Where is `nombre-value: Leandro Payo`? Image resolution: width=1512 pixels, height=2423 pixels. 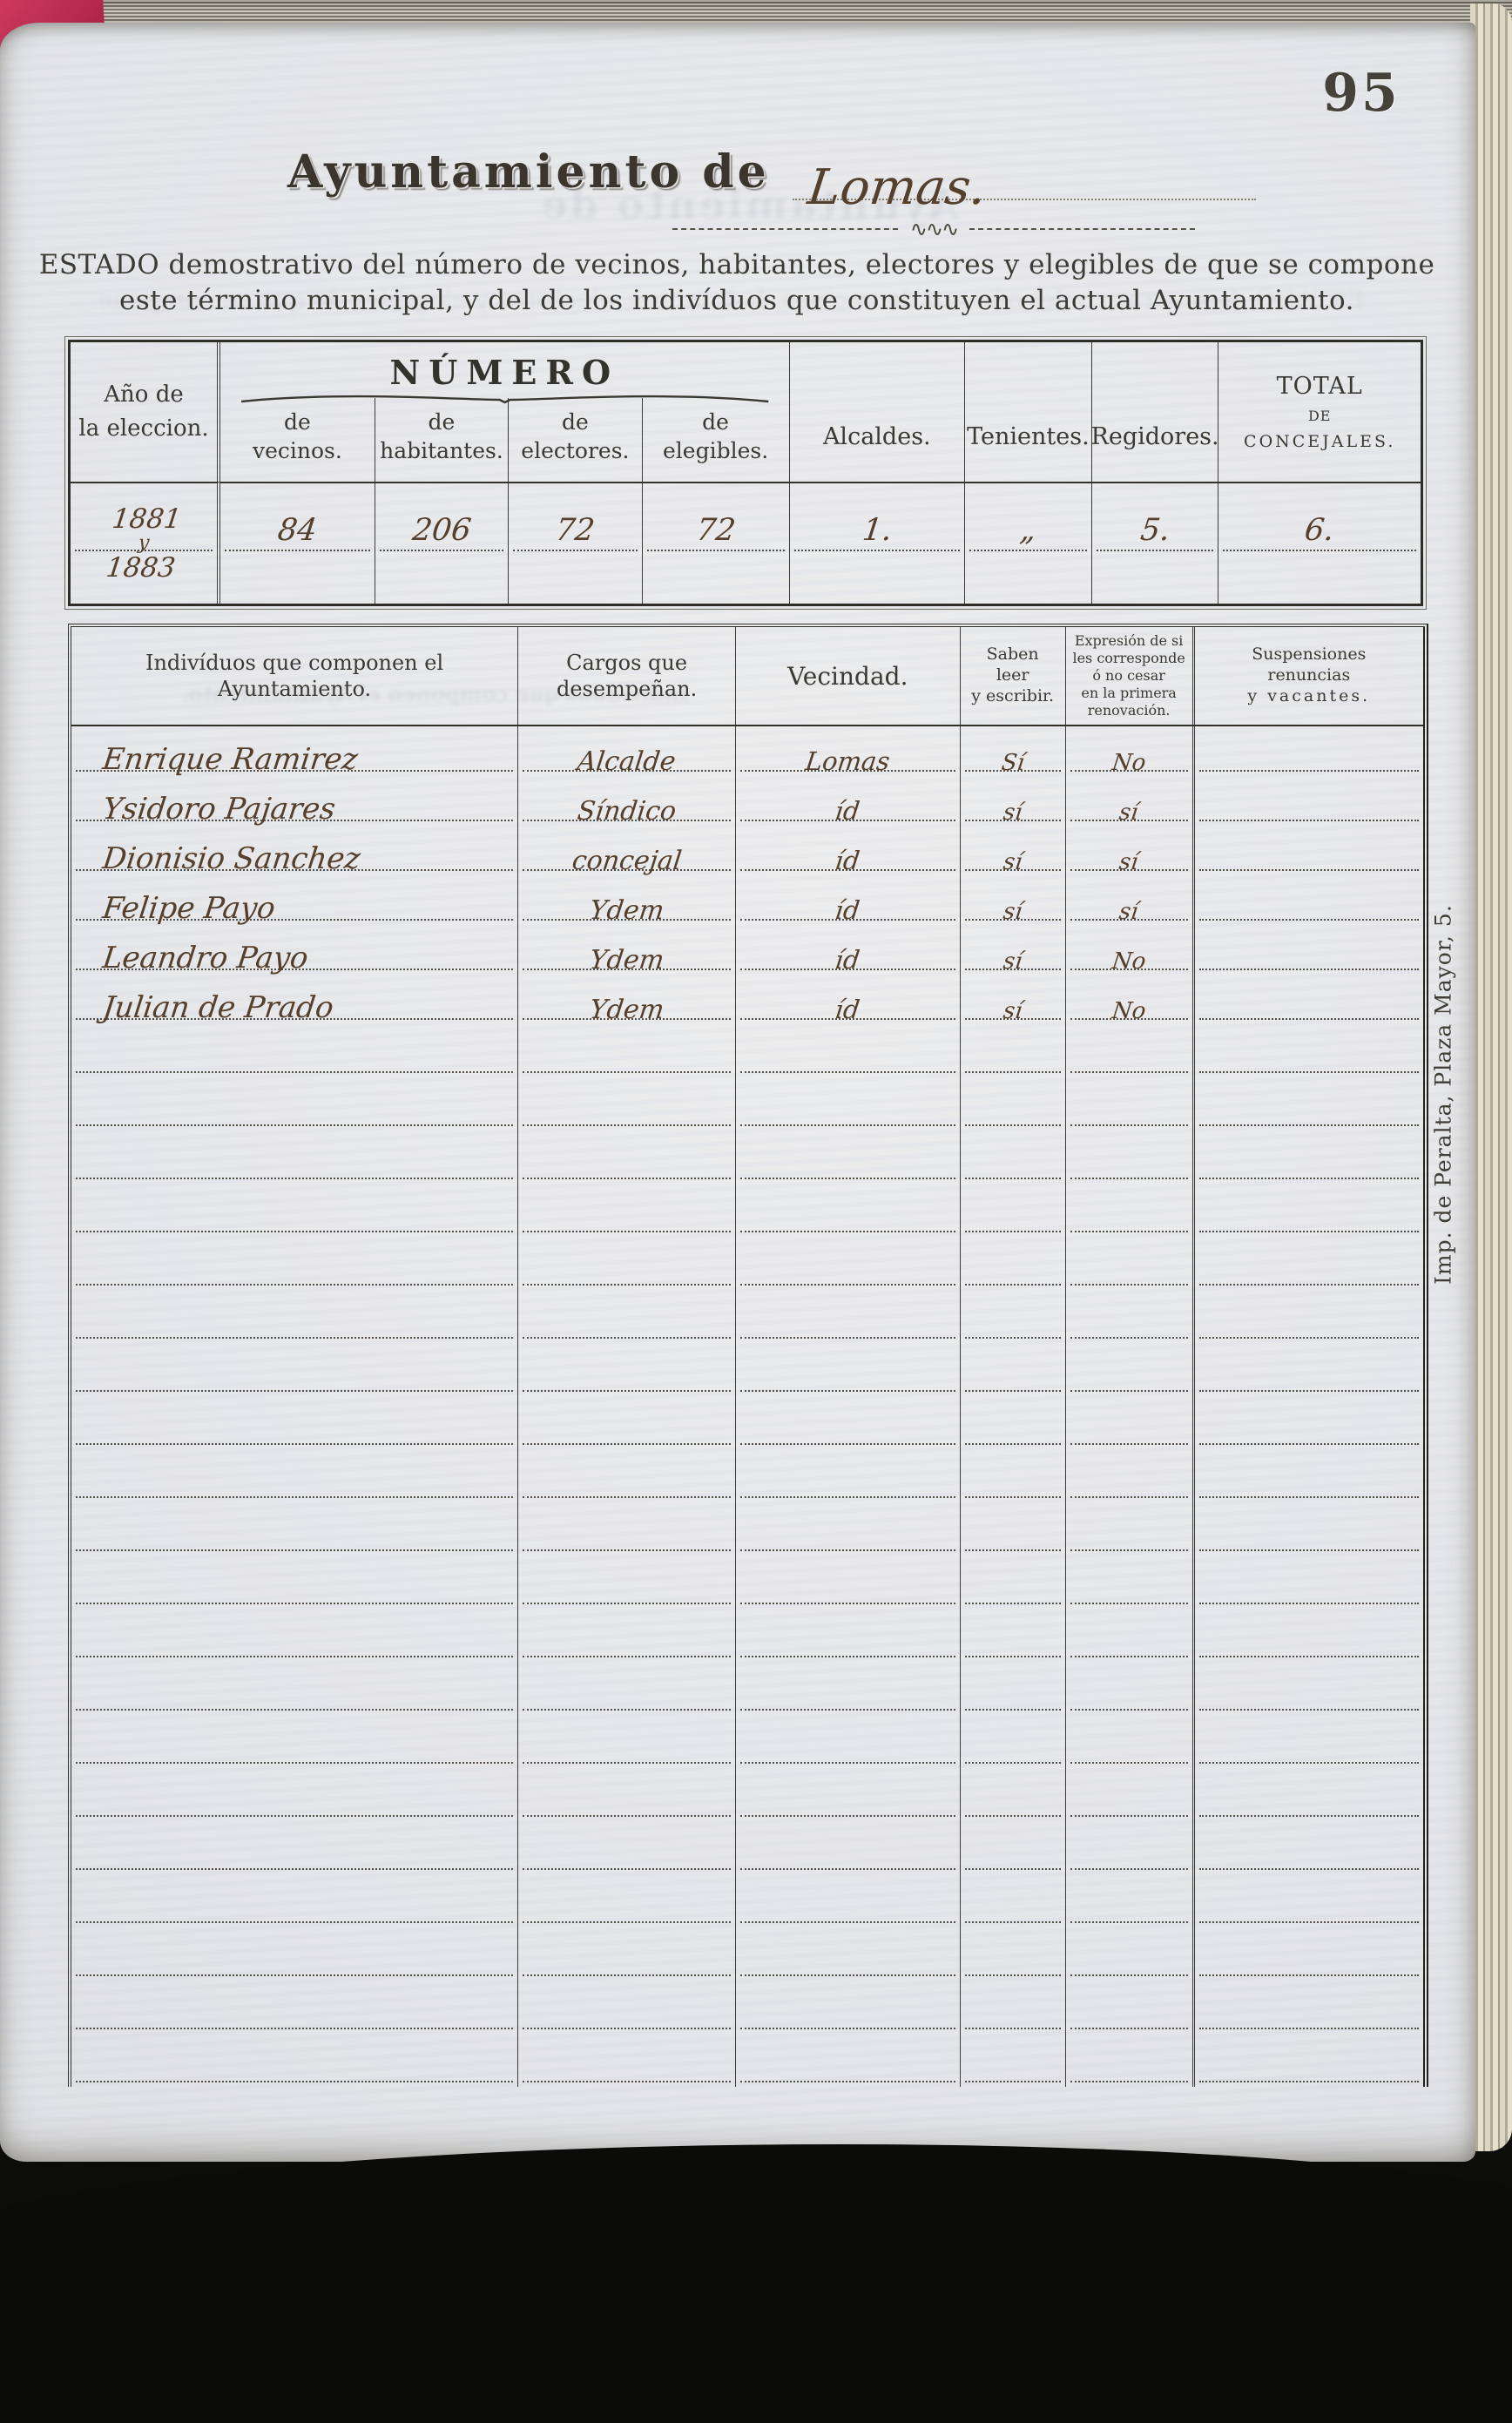 nombre-value: Leandro Payo is located at coordinates (205, 958).